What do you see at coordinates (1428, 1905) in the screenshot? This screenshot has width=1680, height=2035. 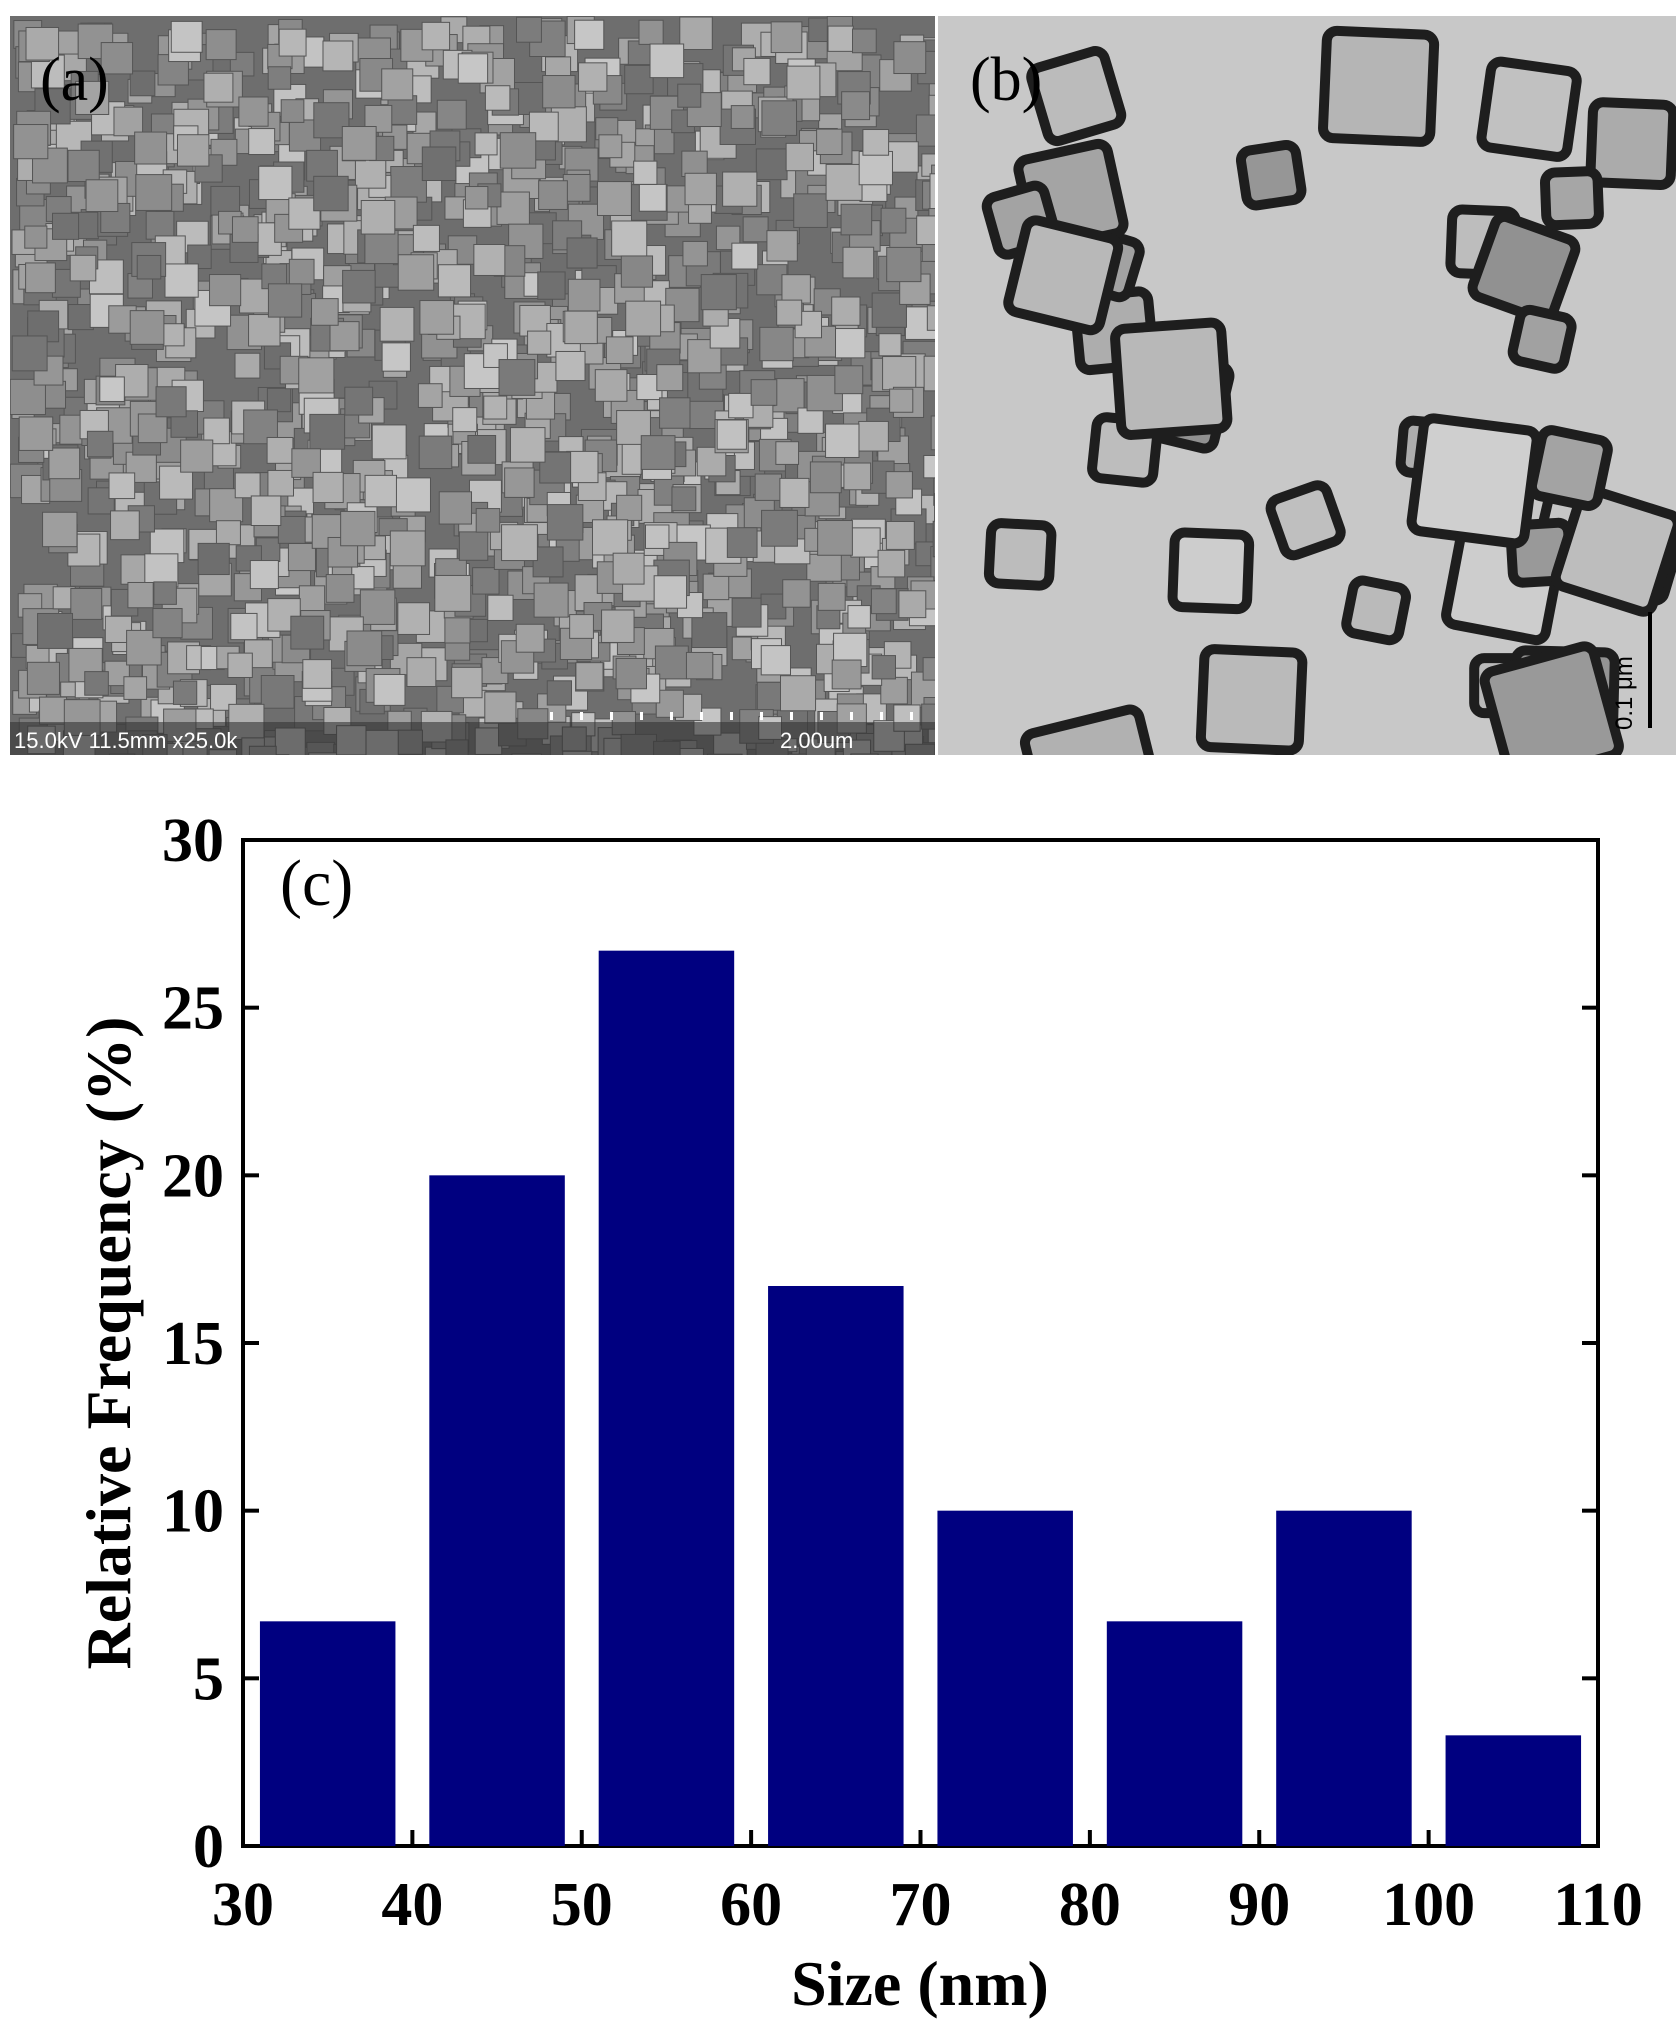 I see `x-tick-label: 100` at bounding box center [1428, 1905].